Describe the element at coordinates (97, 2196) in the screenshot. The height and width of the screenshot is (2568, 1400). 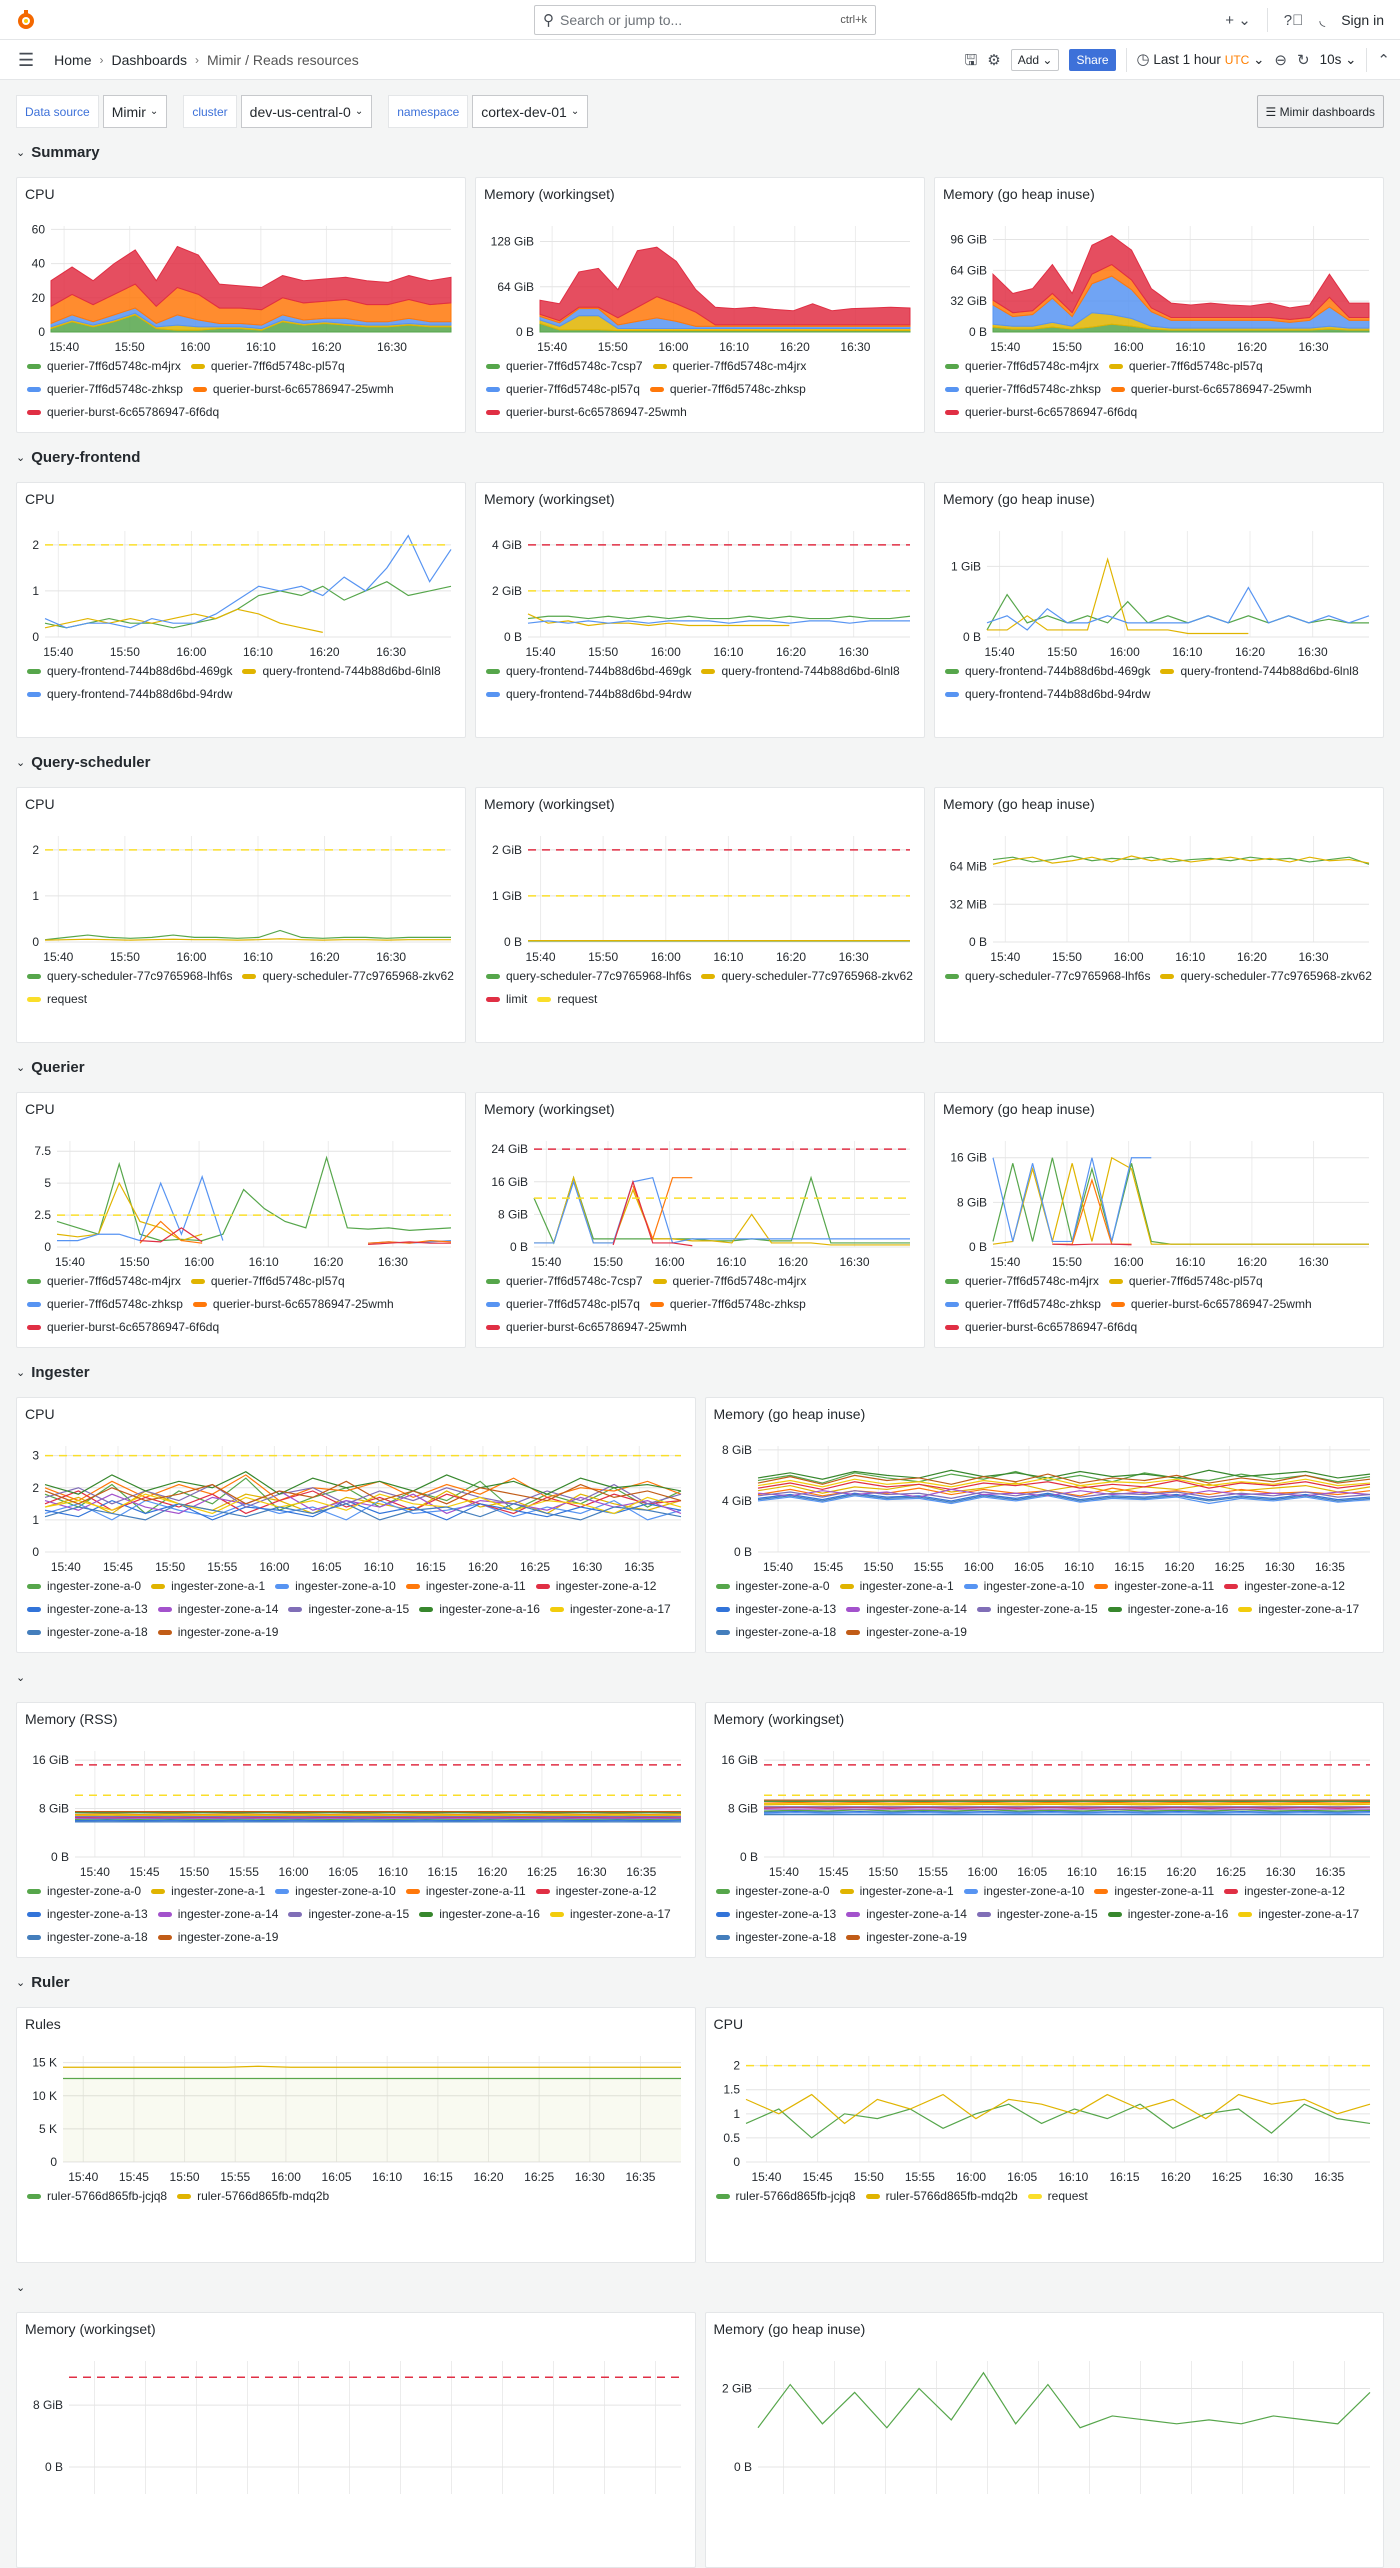
I see `legend-item: ruler-5766d865fb-jcjq8` at that location.